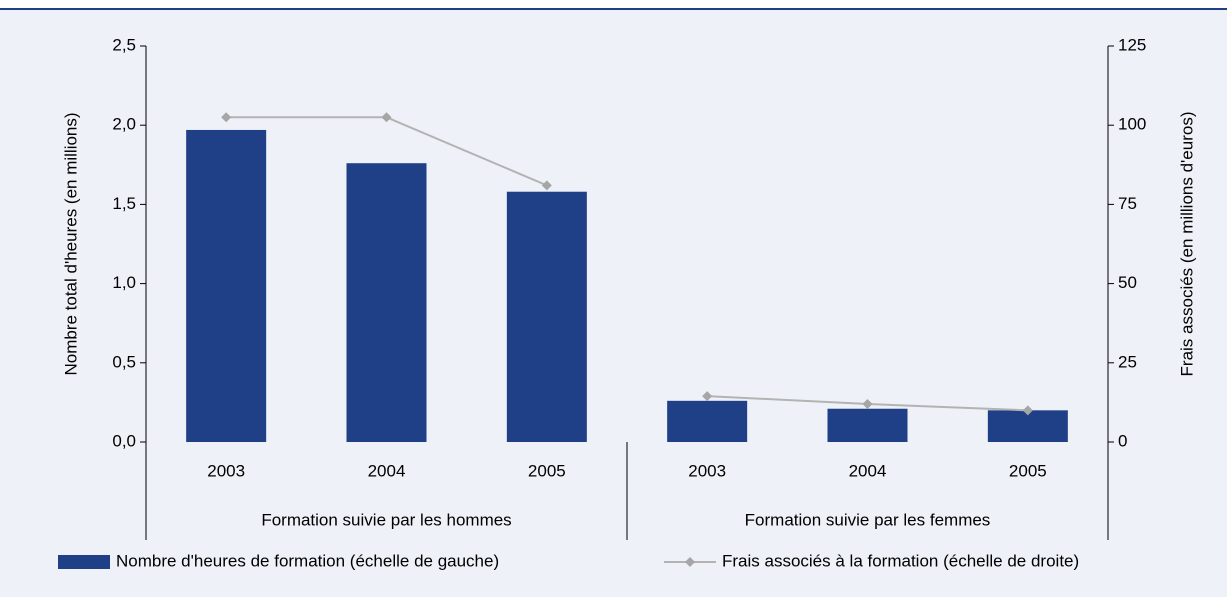  What do you see at coordinates (1127, 361) in the screenshot?
I see `y2-tick-label: 25` at bounding box center [1127, 361].